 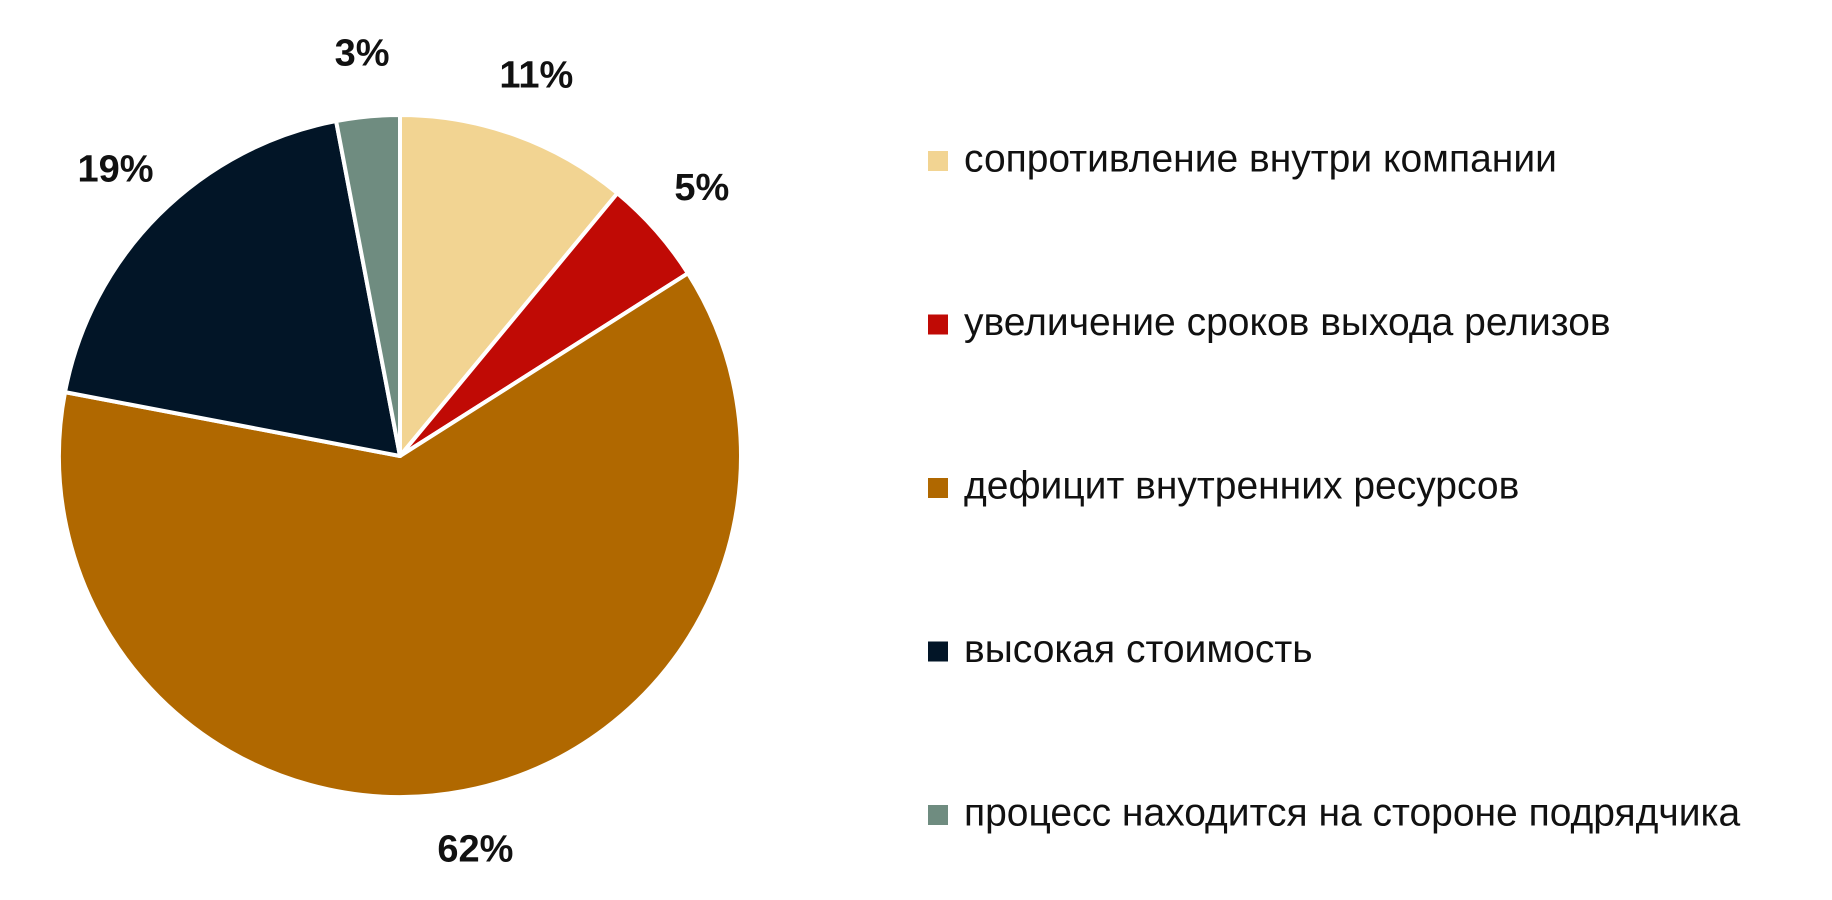 What do you see at coordinates (475, 849) in the screenshot?
I see `slice-label: 62%` at bounding box center [475, 849].